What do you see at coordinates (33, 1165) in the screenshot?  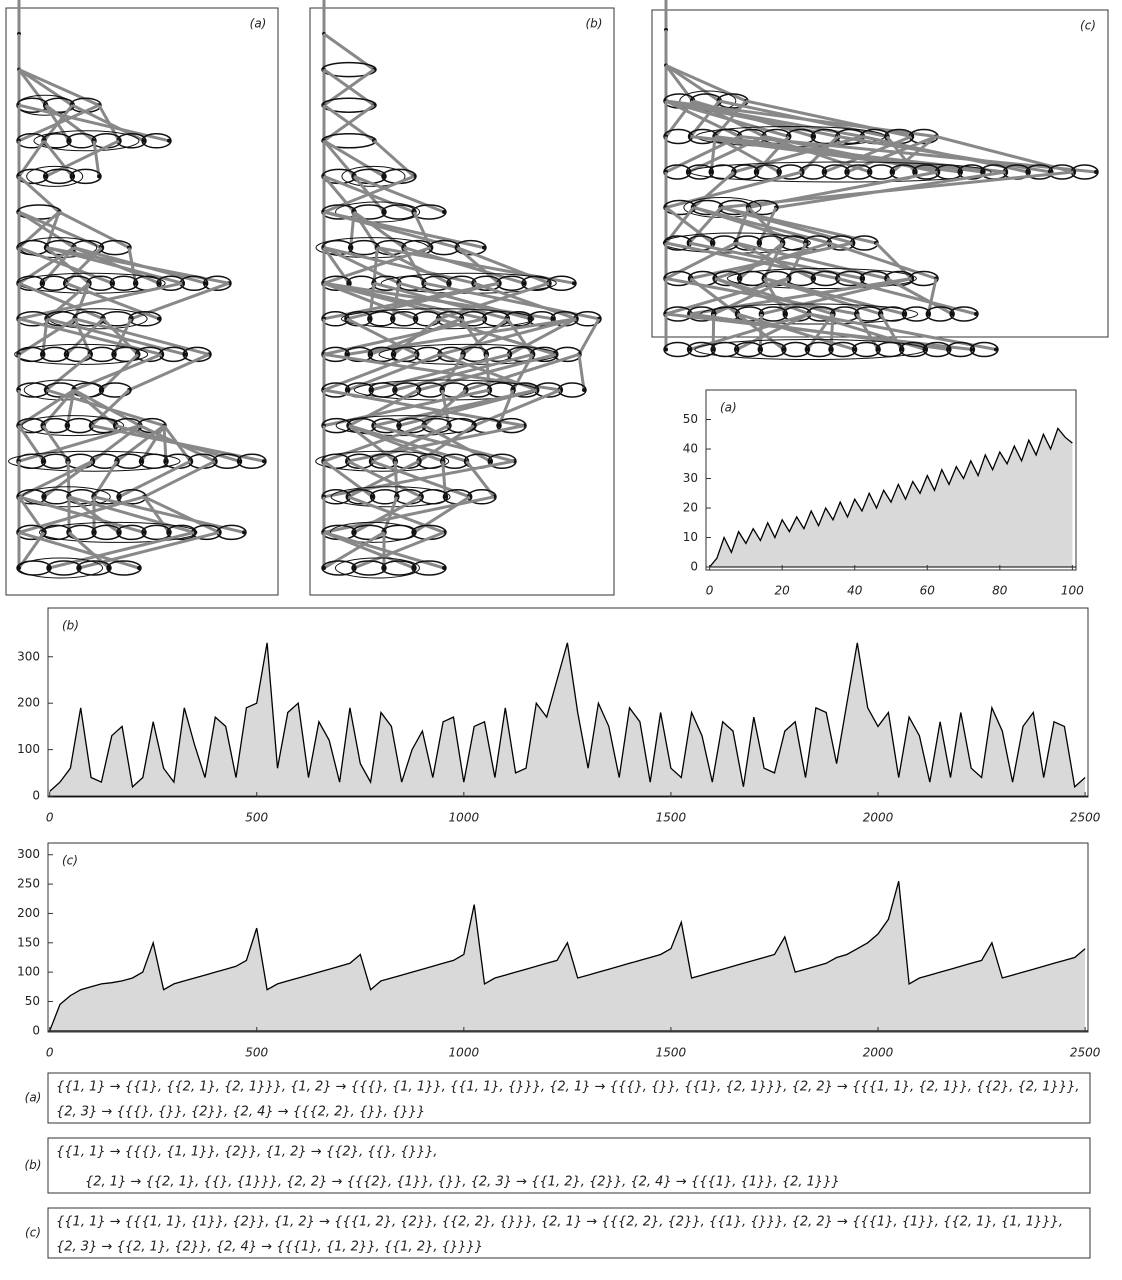 I see `rule-label: (b)` at bounding box center [33, 1165].